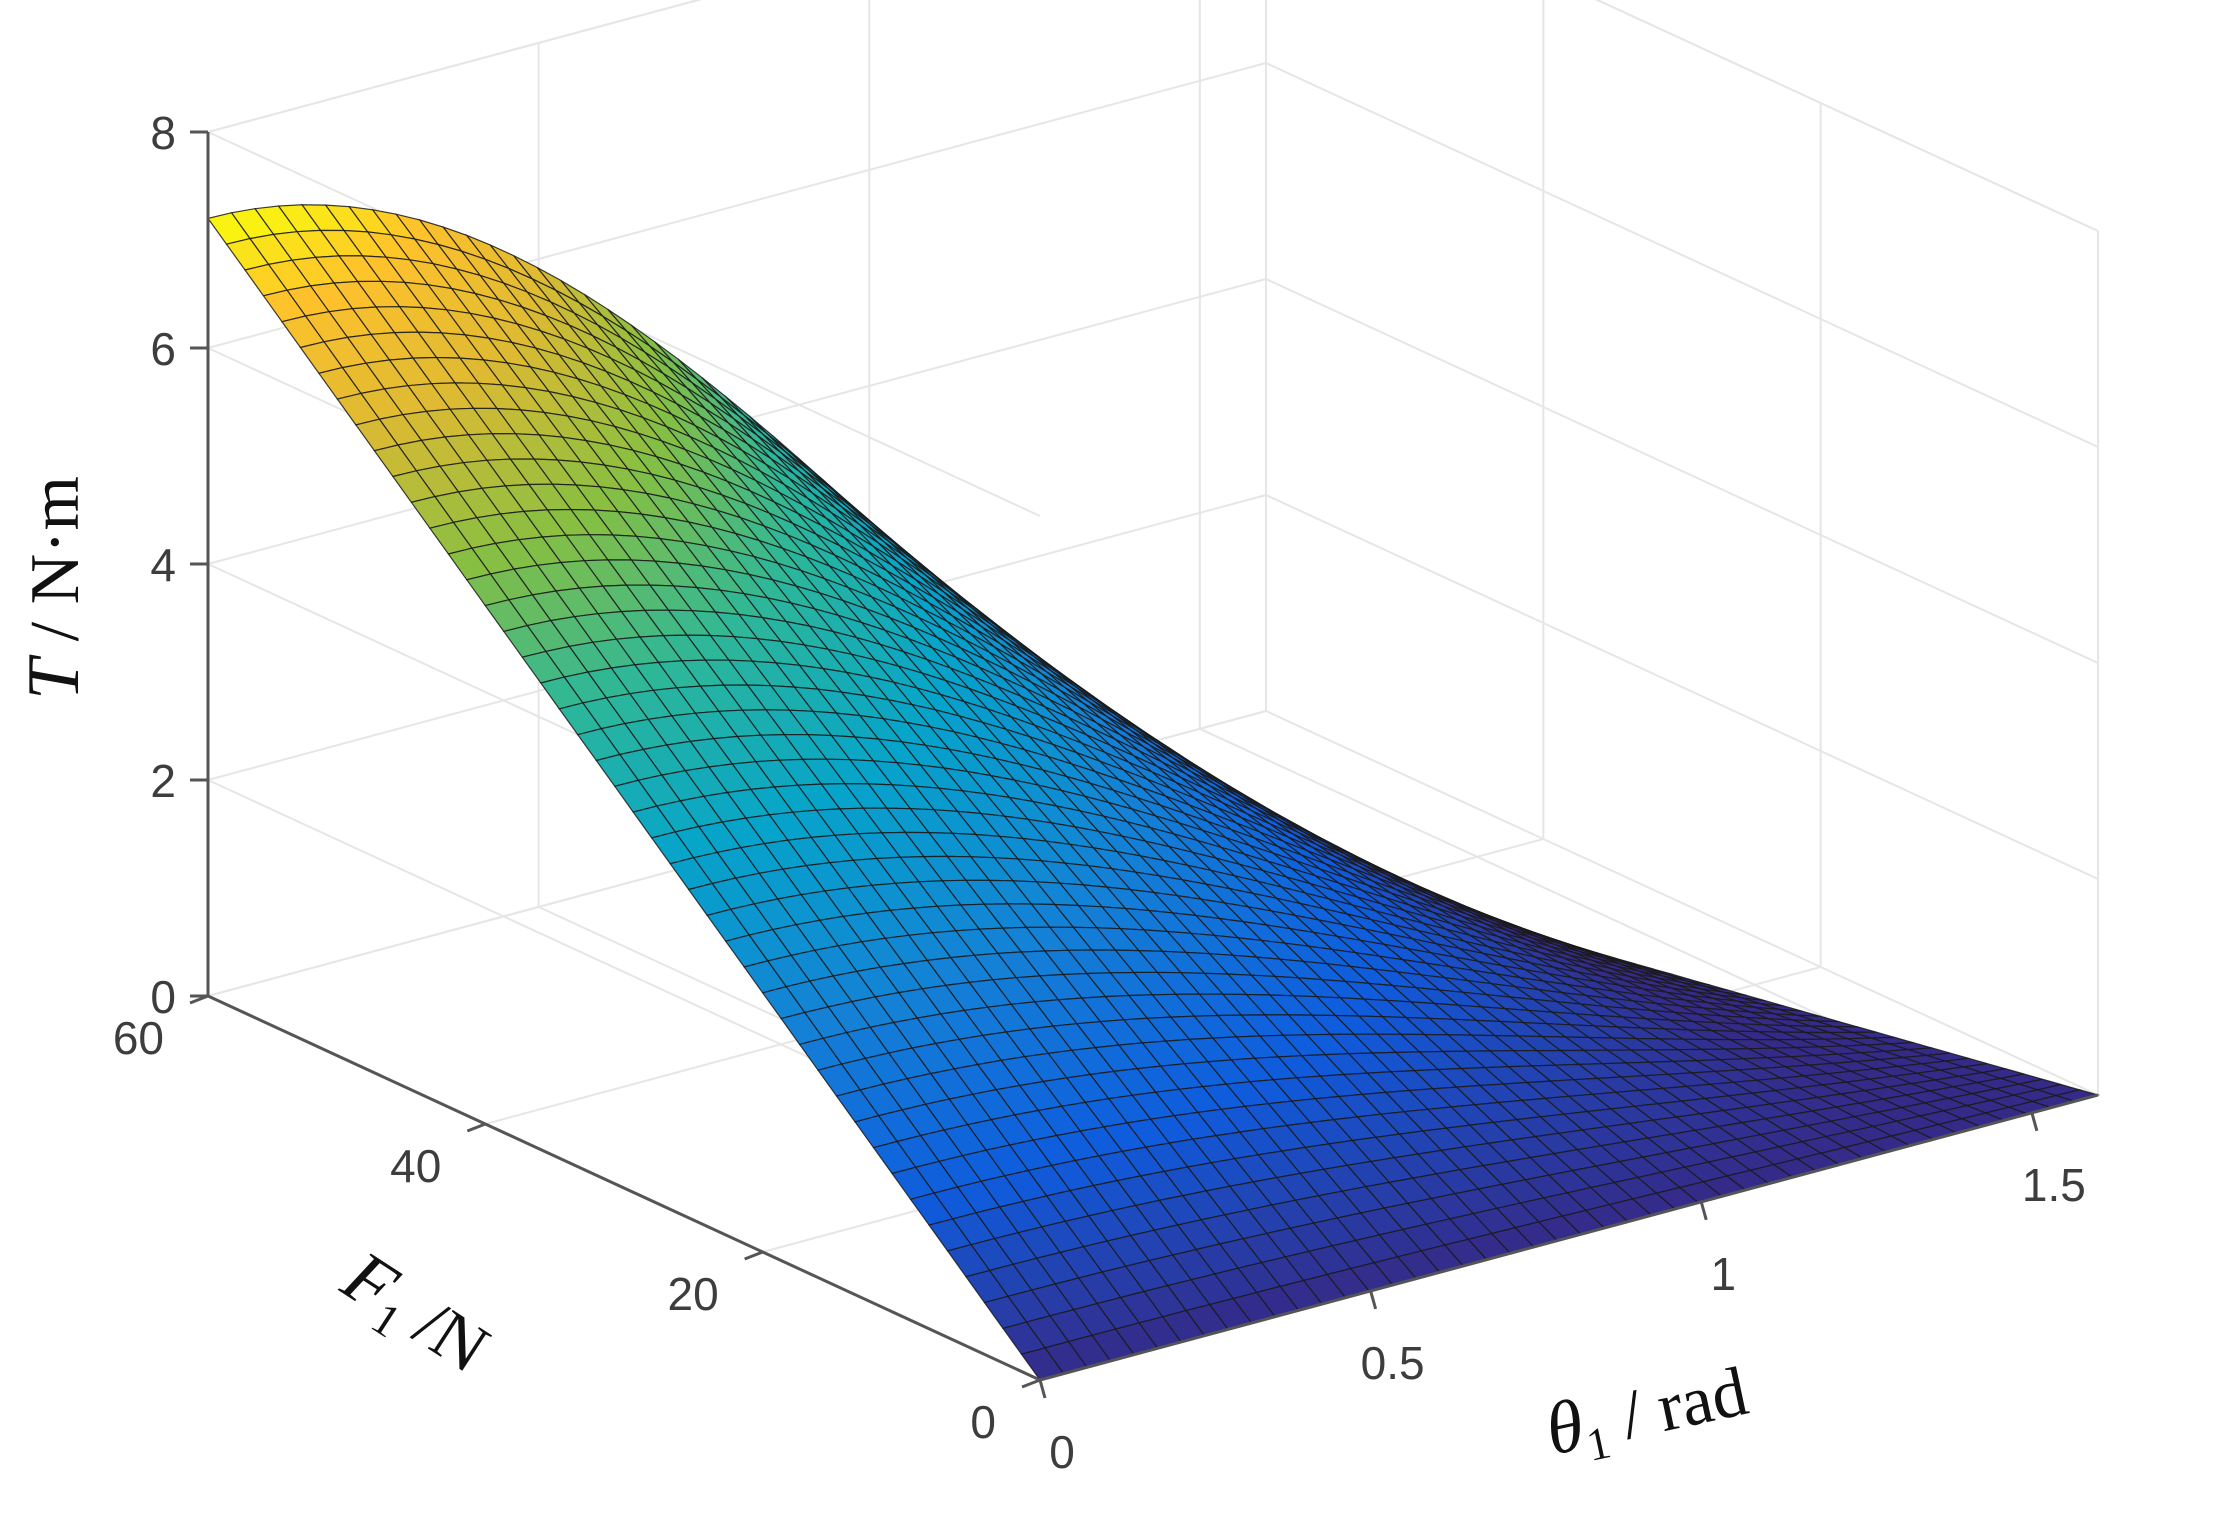 This screenshot has width=2230, height=1520. Describe the element at coordinates (54, 677) in the screenshot. I see `z-axis-label-symbol: T` at that location.